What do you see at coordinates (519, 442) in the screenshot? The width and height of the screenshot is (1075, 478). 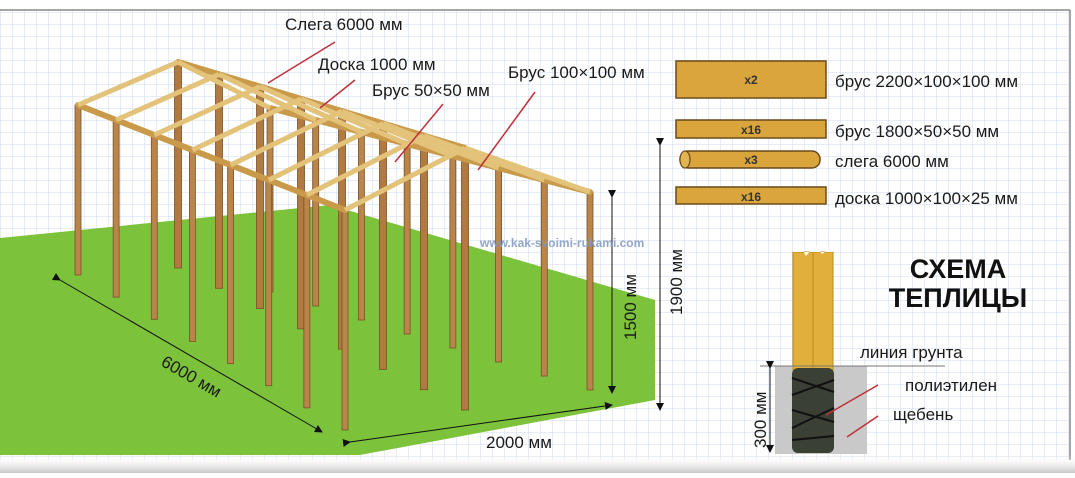 I see `svg-text: 2000 мм` at bounding box center [519, 442].